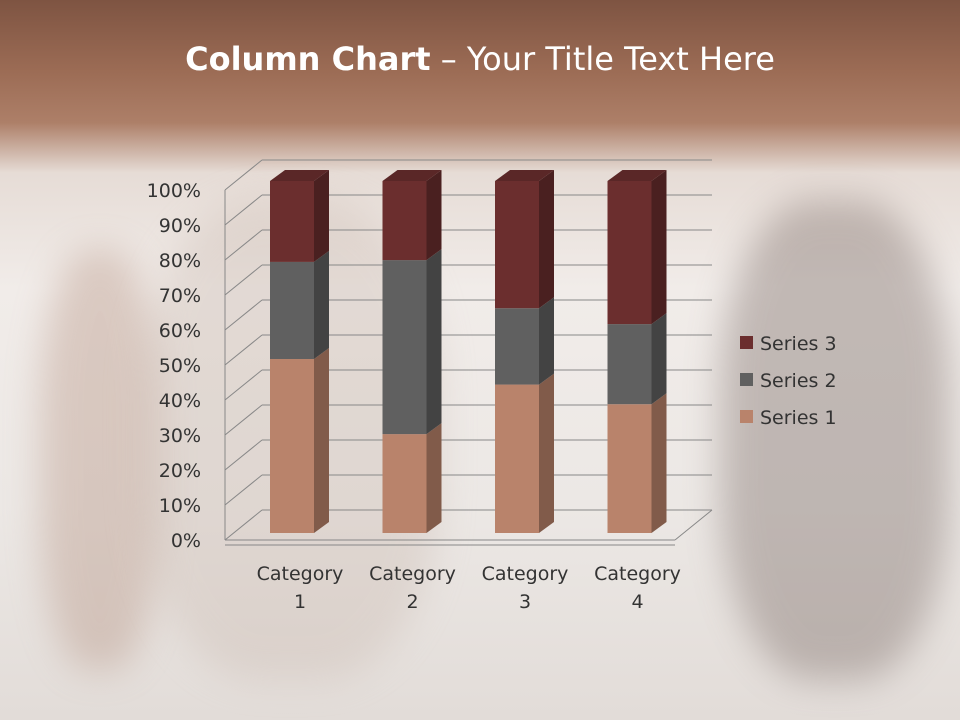 The image size is (960, 720). I want to click on x-tick-label-number: 1, so click(300, 602).